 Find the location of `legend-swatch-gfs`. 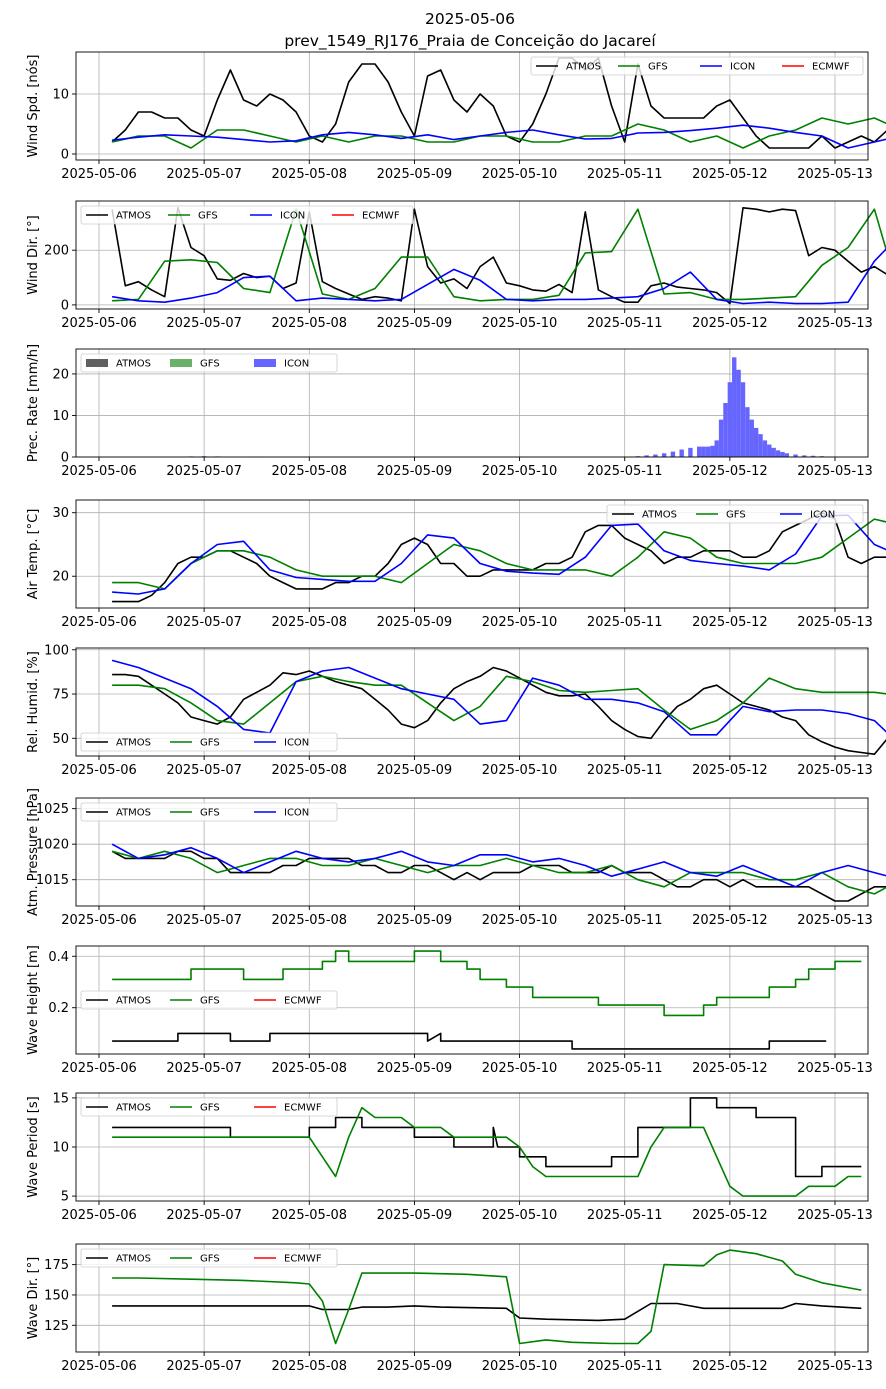

legend-swatch-gfs is located at coordinates (181, 363).